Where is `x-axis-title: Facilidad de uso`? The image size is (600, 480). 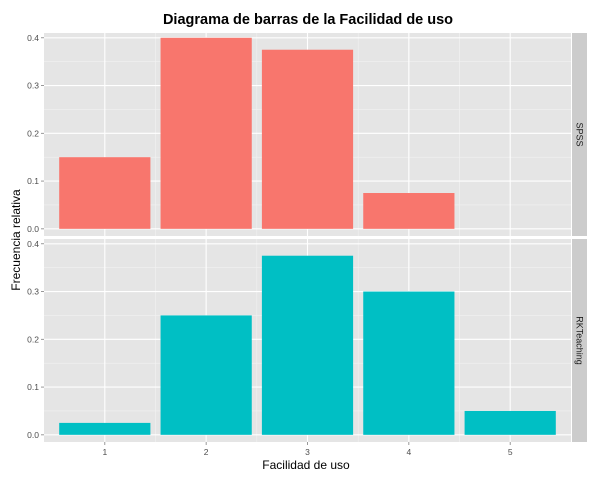
x-axis-title: Facilidad de uso is located at coordinates (306, 465).